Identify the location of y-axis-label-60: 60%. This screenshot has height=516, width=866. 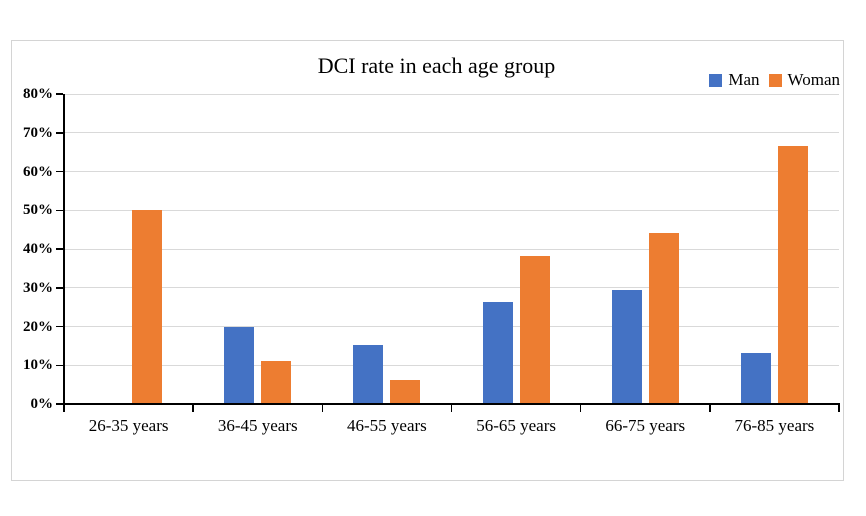
(38, 171).